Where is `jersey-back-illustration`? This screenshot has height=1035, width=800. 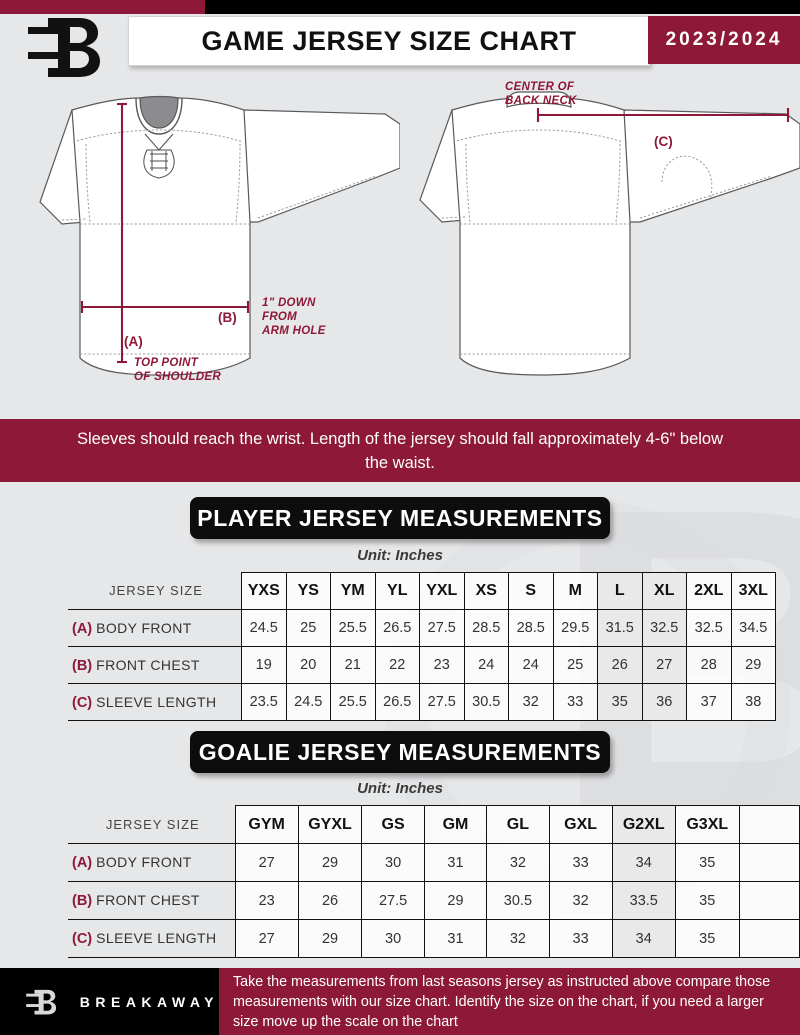
jersey-back-illustration is located at coordinates (609, 233).